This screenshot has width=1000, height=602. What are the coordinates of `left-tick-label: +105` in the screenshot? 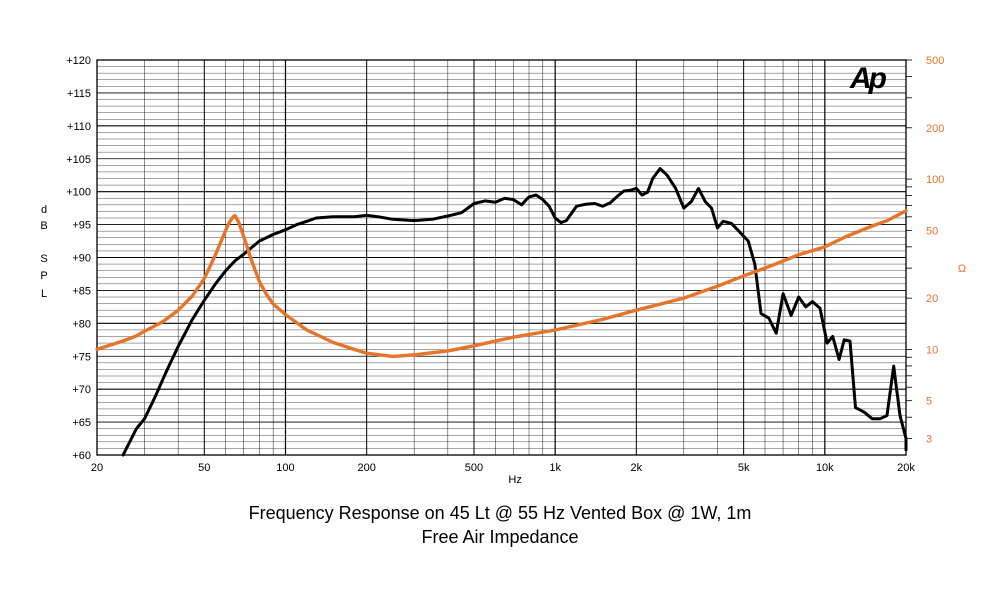 It's located at (78, 160).